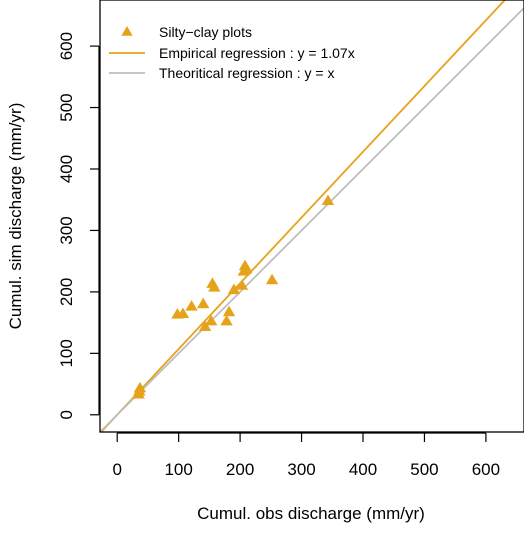 Image resolution: width=524 pixels, height=533 pixels. Describe the element at coordinates (66, 414) in the screenshot. I see `y-tick-label: 0` at that location.